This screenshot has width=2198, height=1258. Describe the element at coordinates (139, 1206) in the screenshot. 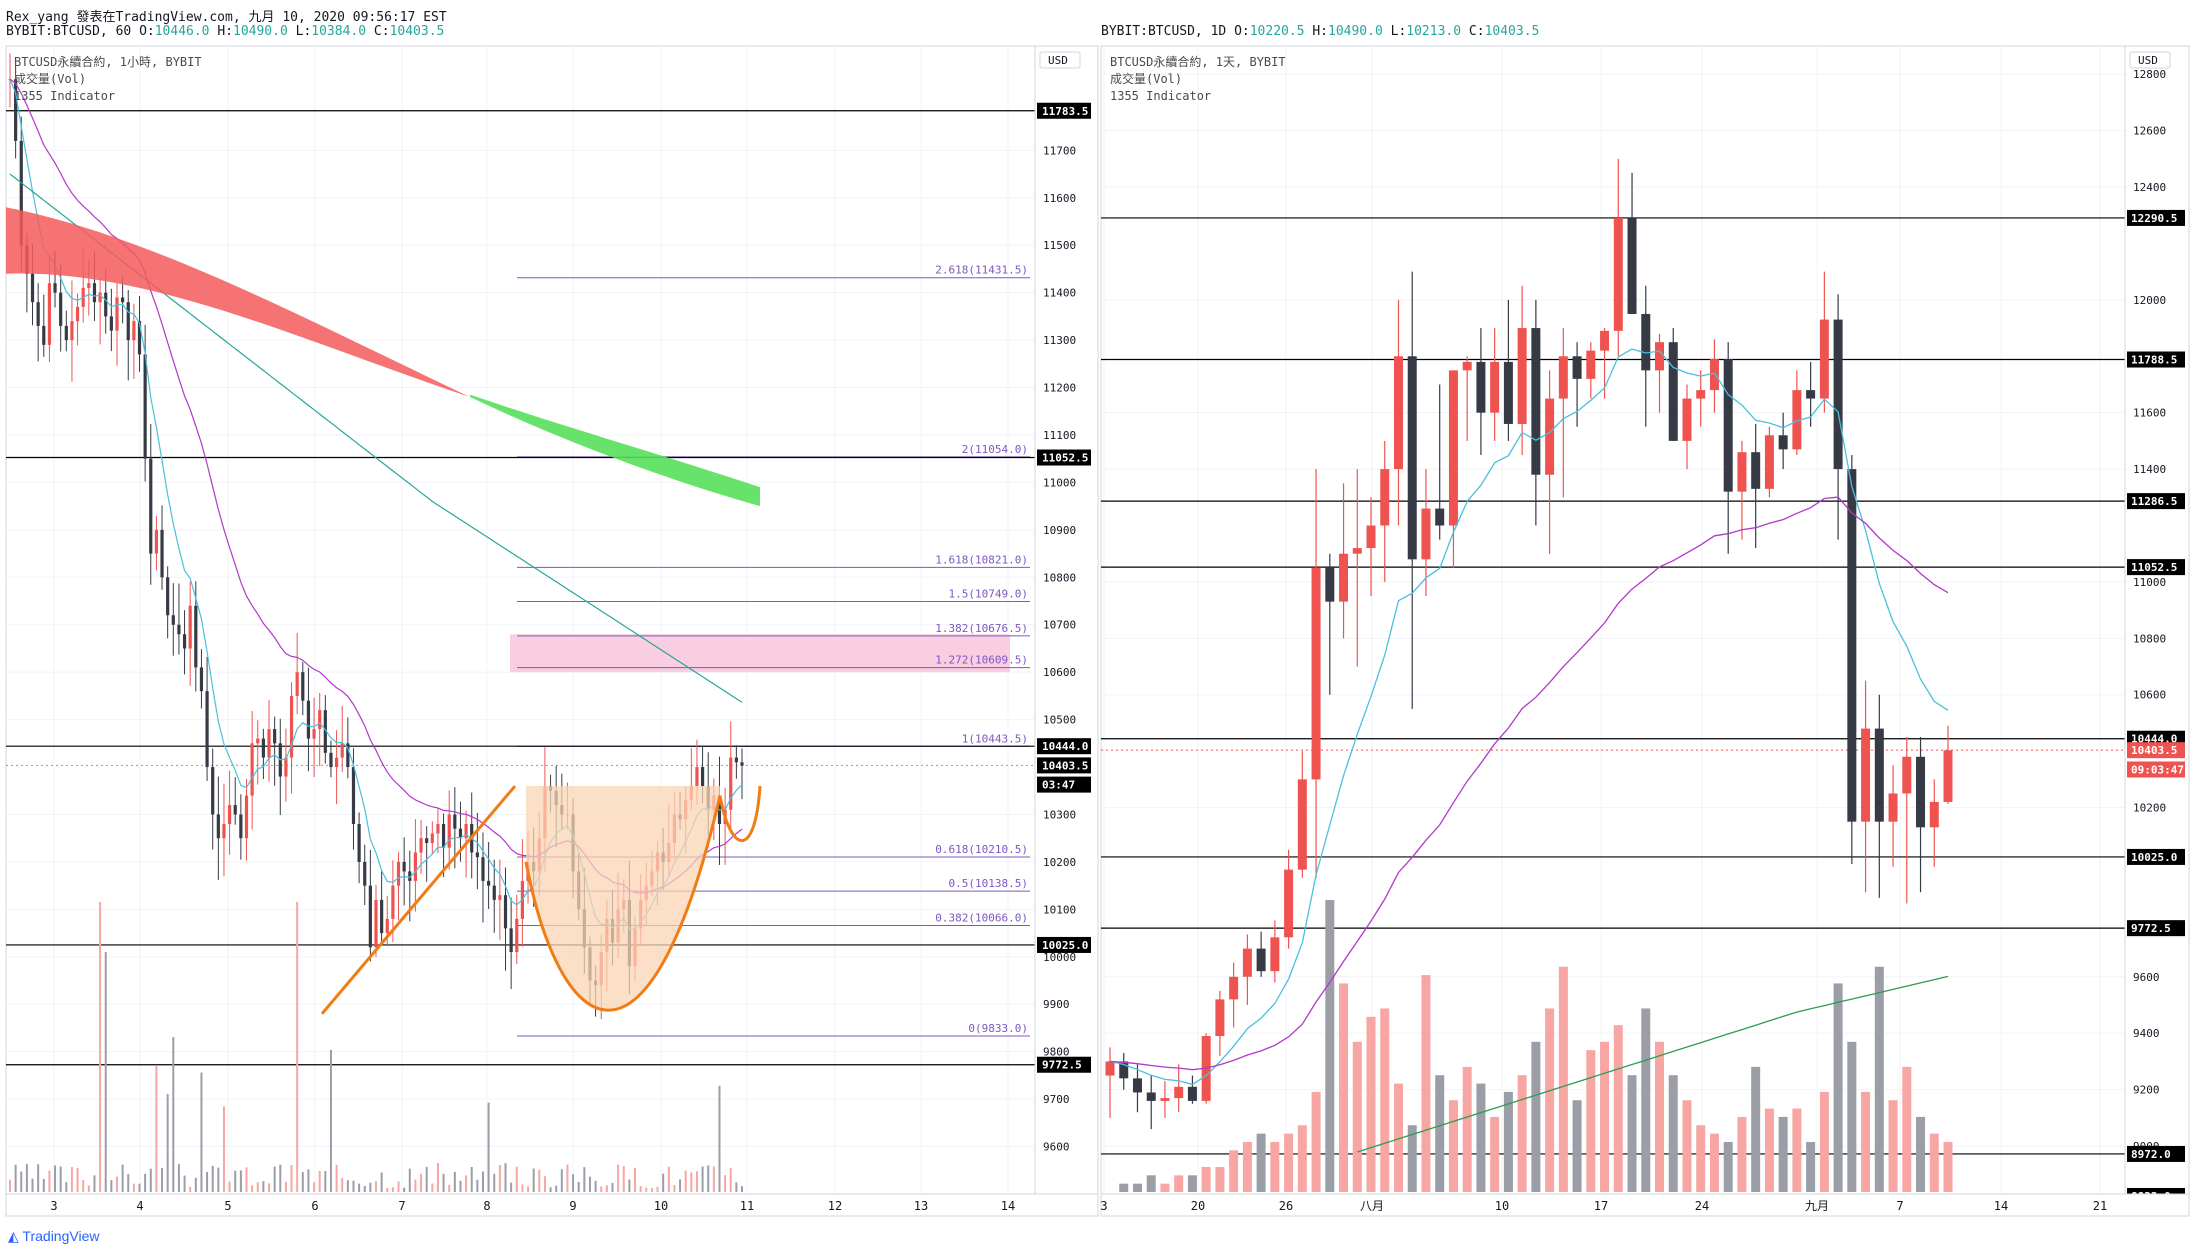

I see `left-x-tick-1: 4` at that location.